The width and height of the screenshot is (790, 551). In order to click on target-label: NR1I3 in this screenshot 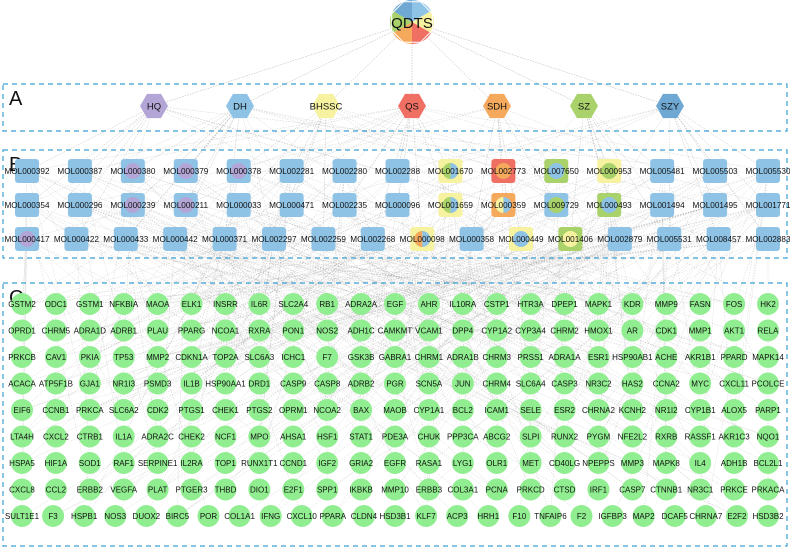, I will do `click(123, 384)`.